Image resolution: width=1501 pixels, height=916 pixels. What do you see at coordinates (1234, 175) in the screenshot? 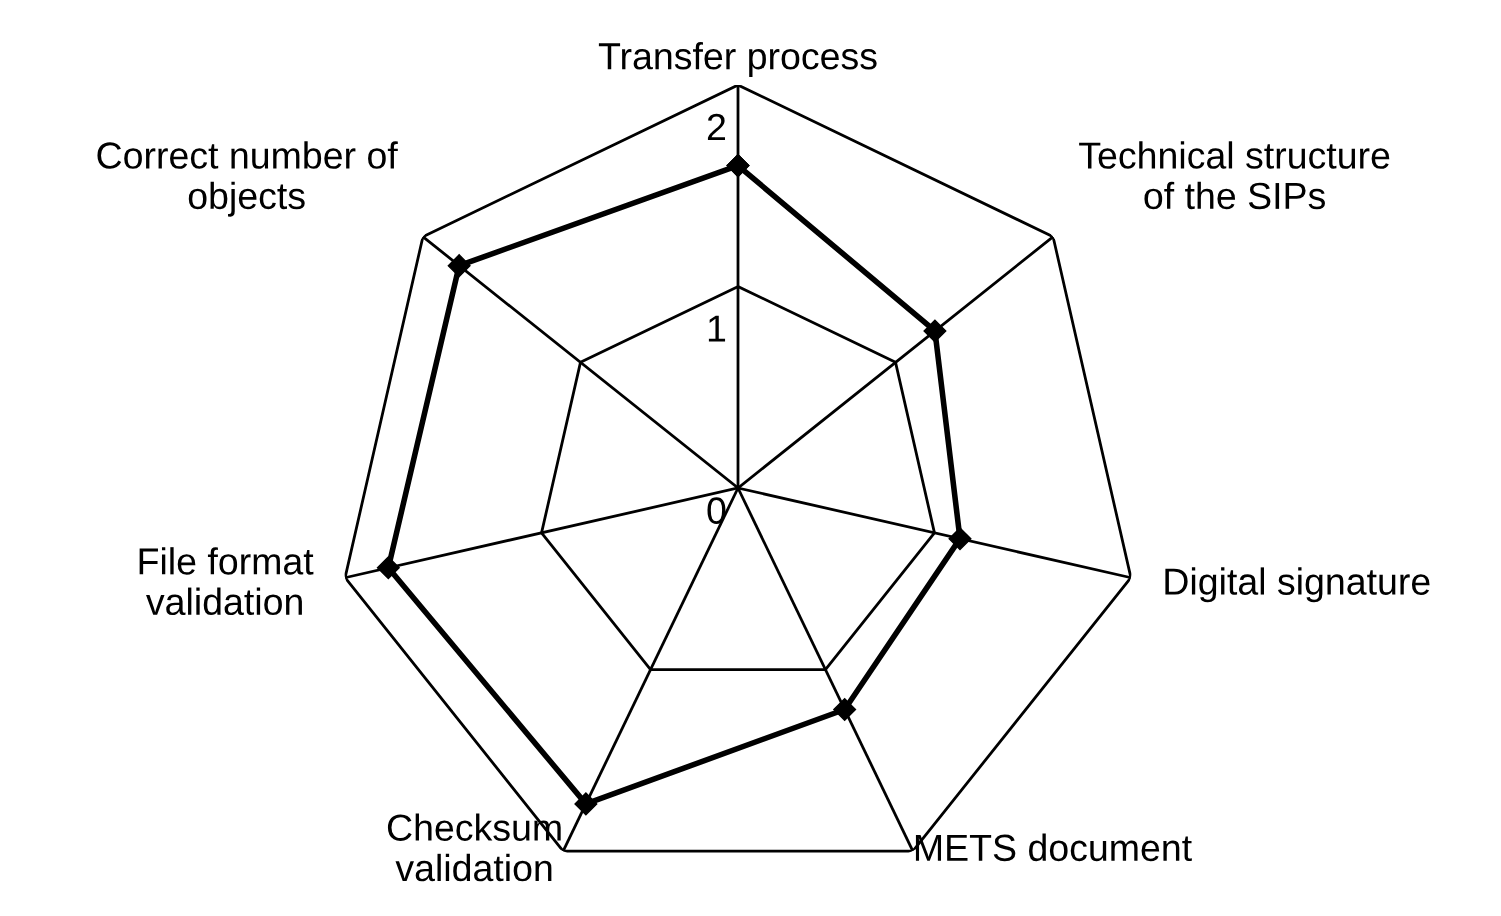
I see `spoke-label: Technical structure of the SIPs` at bounding box center [1234, 175].